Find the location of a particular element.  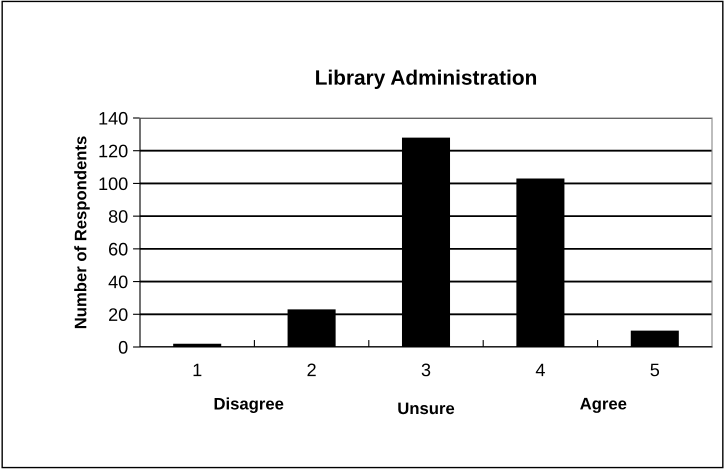

y-tick-label: 120 is located at coordinates (113, 151).